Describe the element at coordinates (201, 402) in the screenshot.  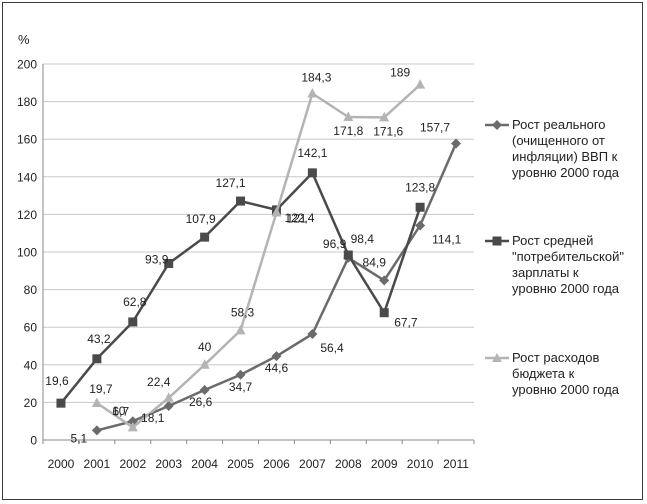
I see `data-label: 26,6` at that location.